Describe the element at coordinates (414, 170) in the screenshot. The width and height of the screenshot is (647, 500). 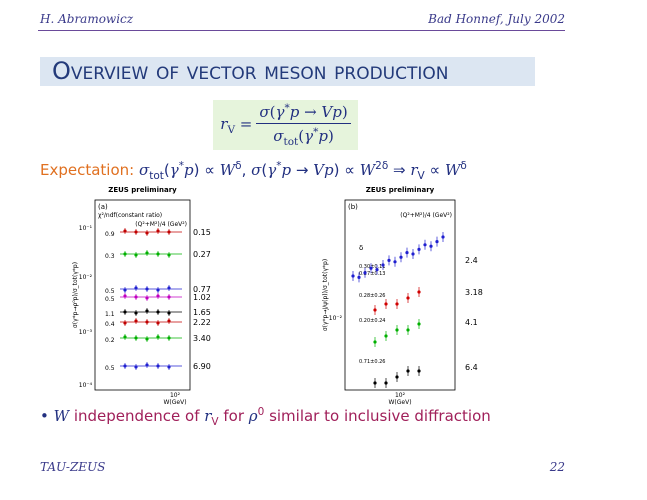
I see `math-part: r` at that location.